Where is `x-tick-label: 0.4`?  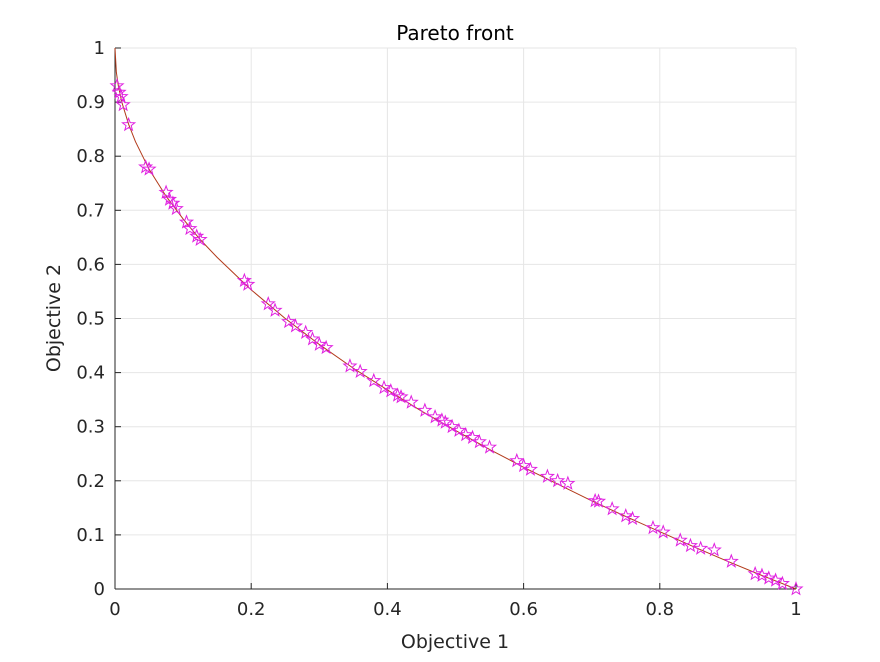 x-tick-label: 0.4 is located at coordinates (387, 609).